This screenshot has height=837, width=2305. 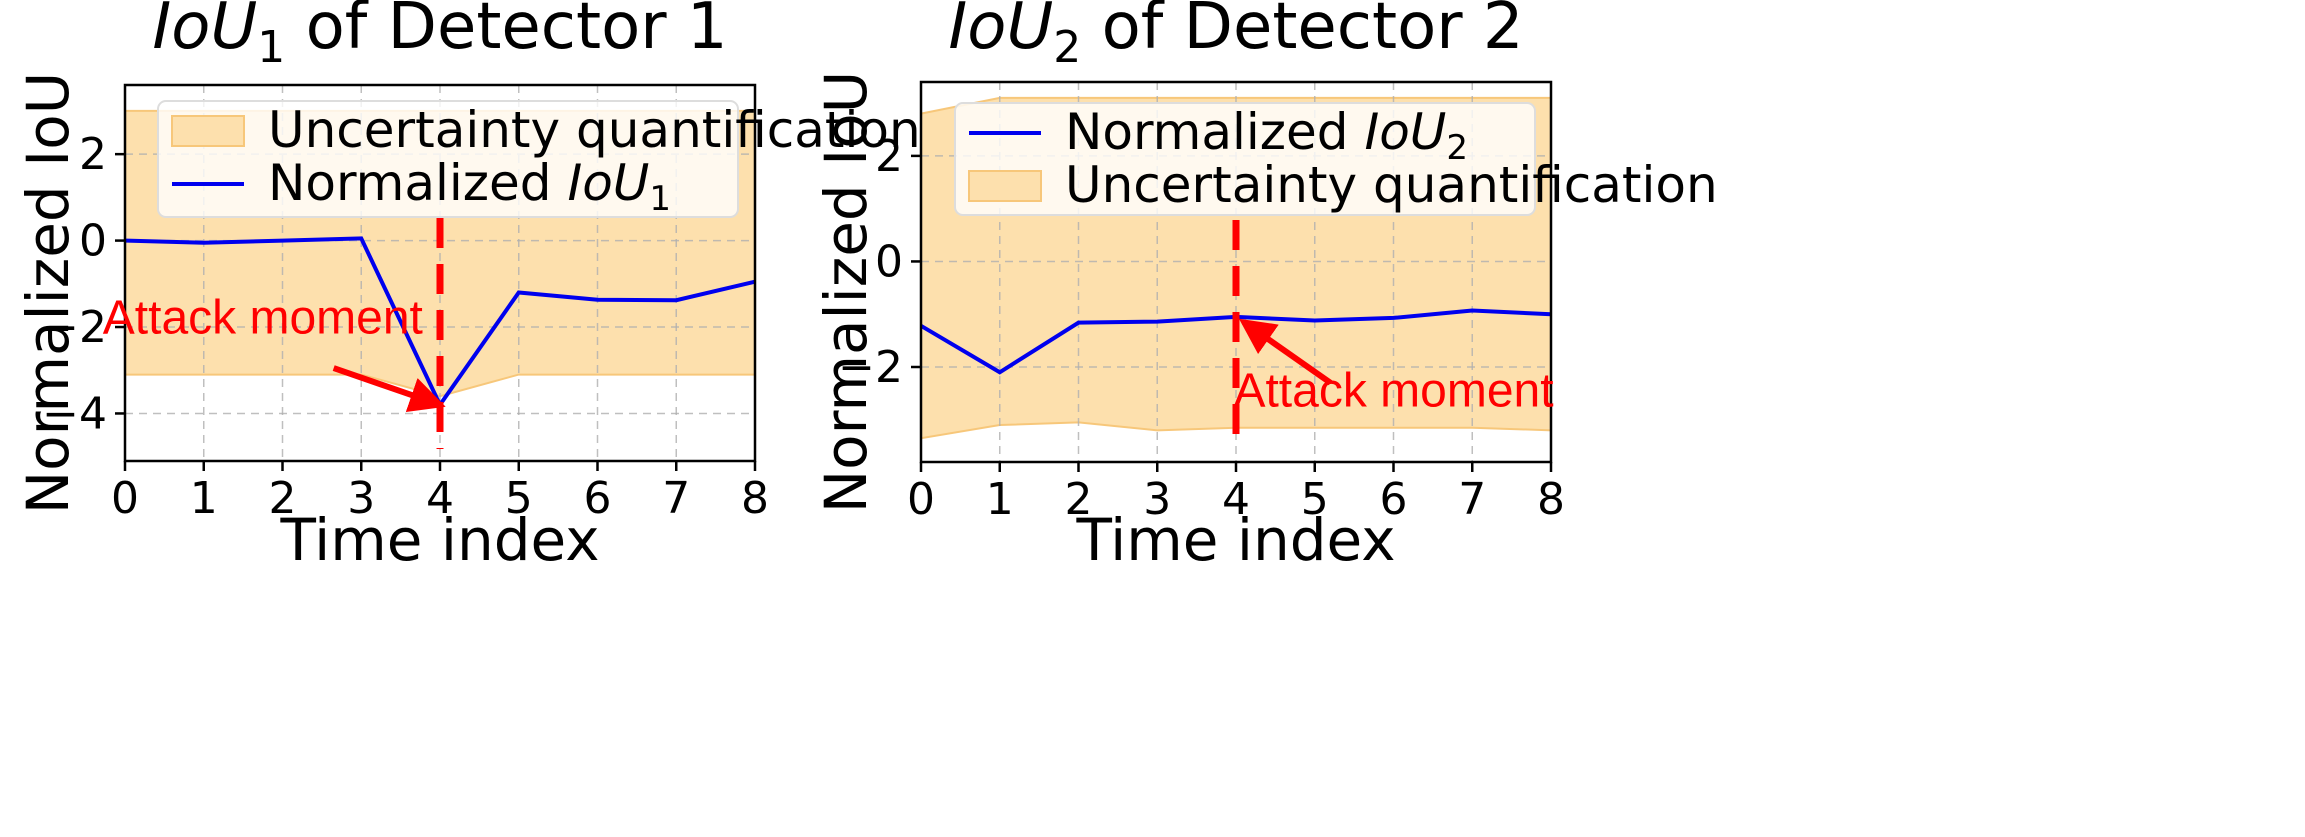 What do you see at coordinates (660, 199) in the screenshot?
I see `legend-text-subscript: 1` at bounding box center [660, 199].